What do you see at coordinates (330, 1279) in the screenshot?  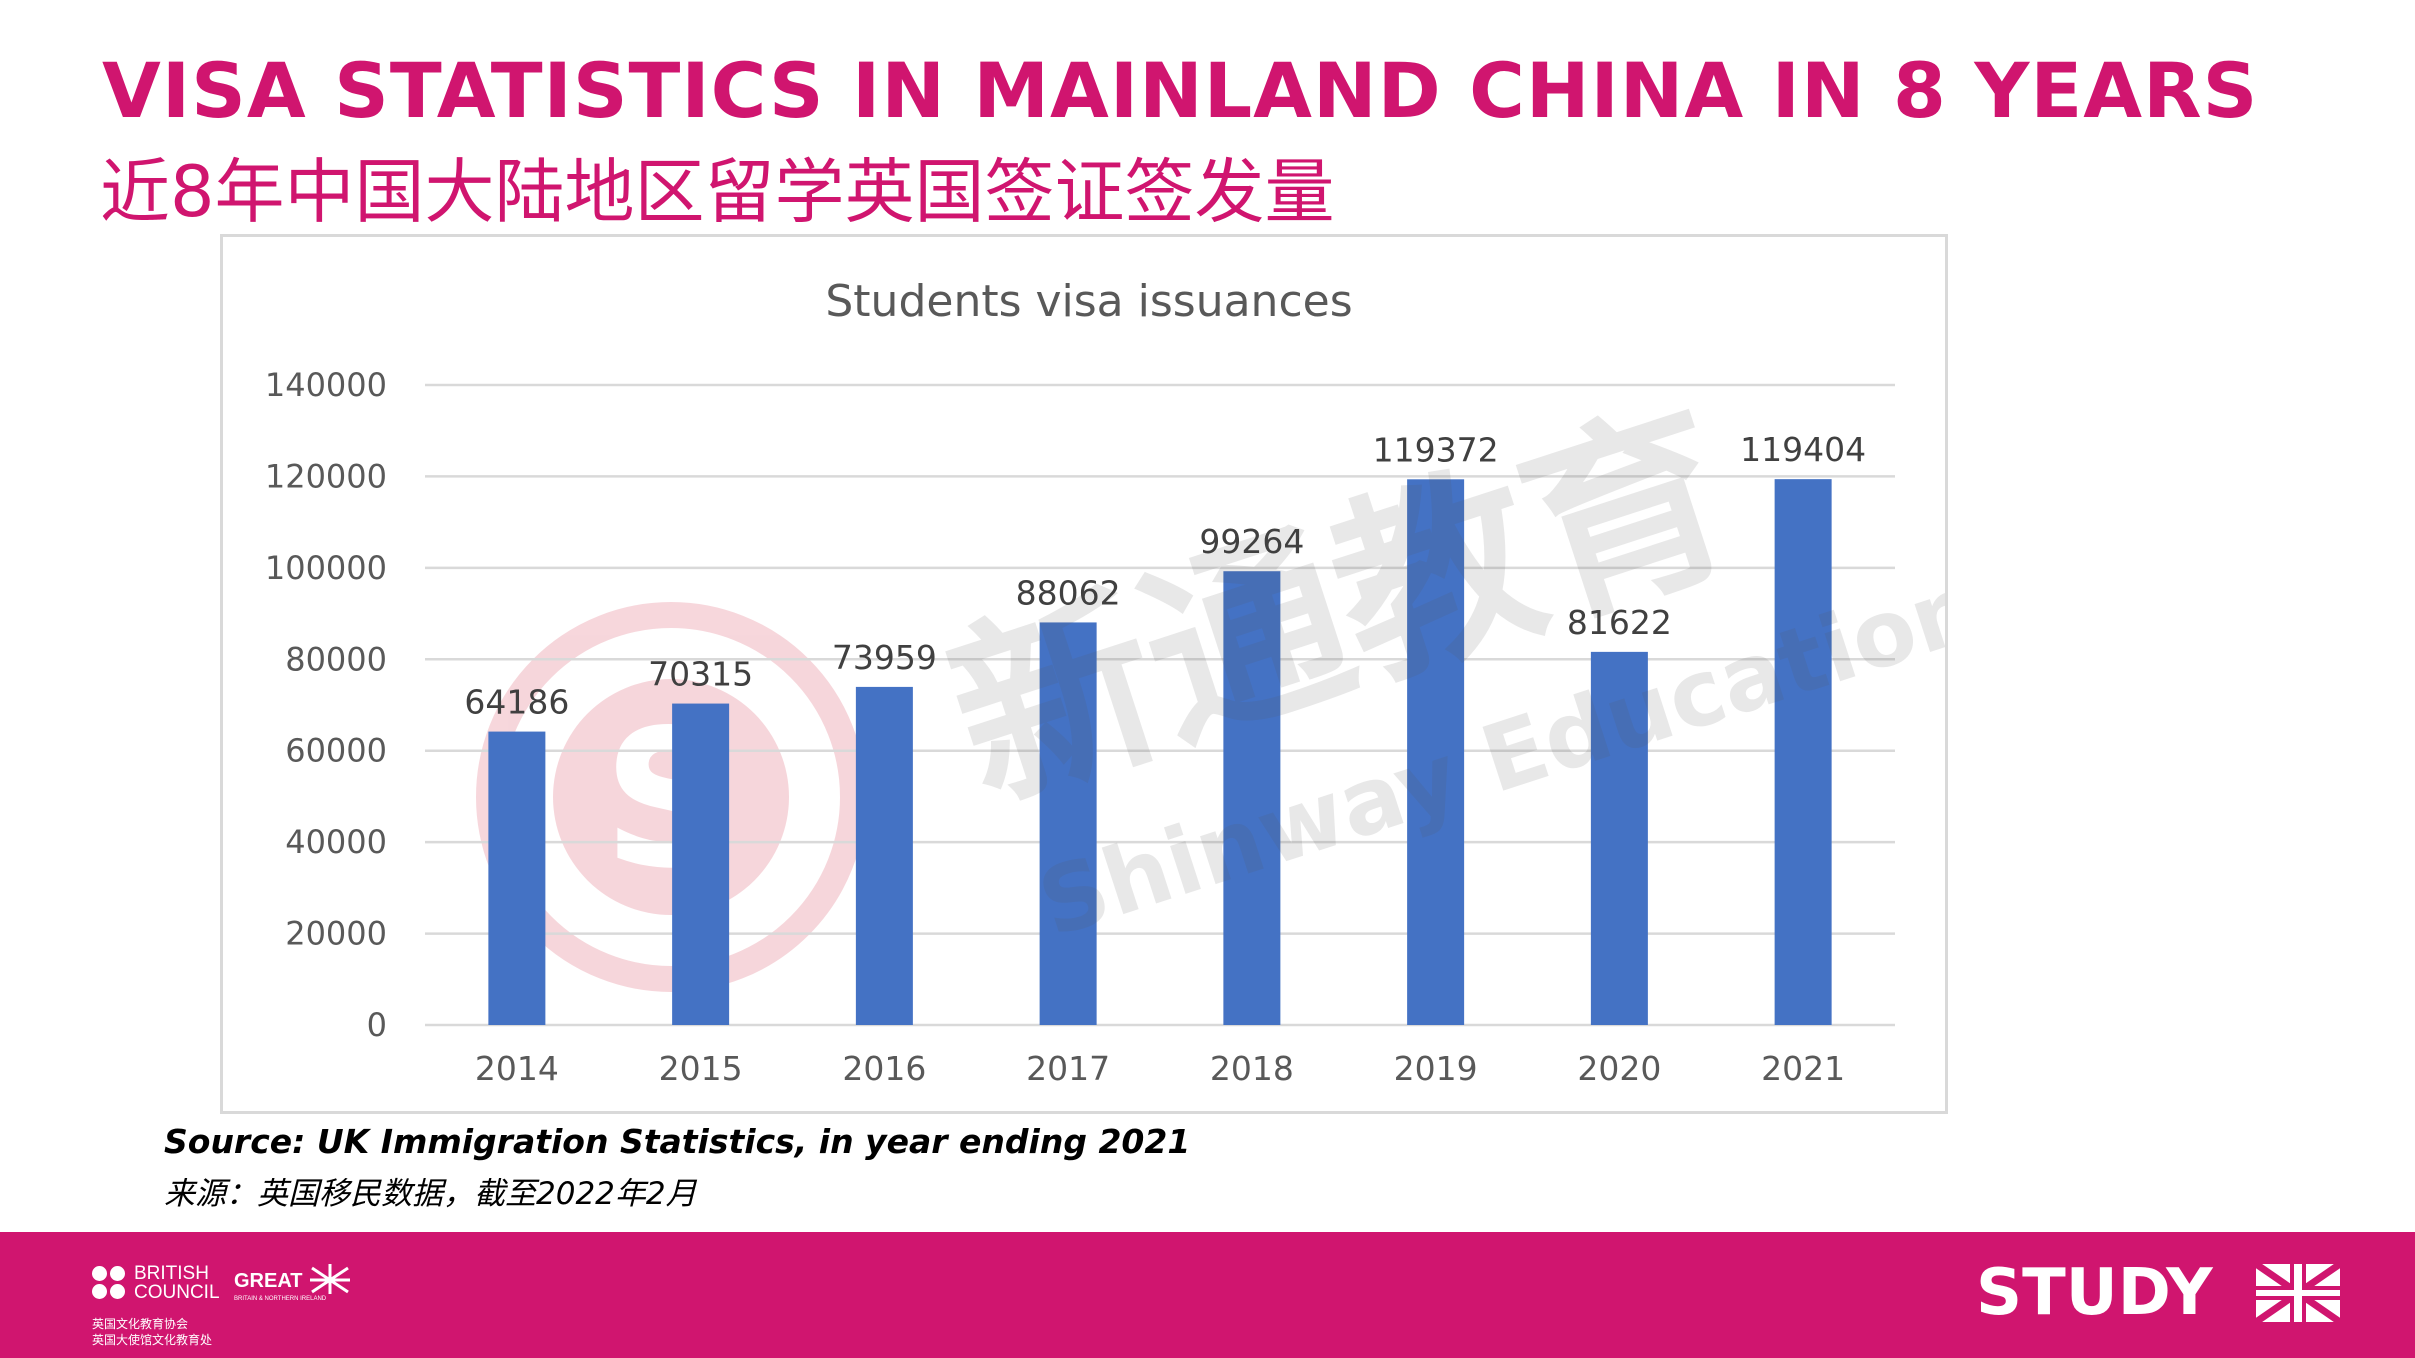 I see `union-flag-icon` at bounding box center [330, 1279].